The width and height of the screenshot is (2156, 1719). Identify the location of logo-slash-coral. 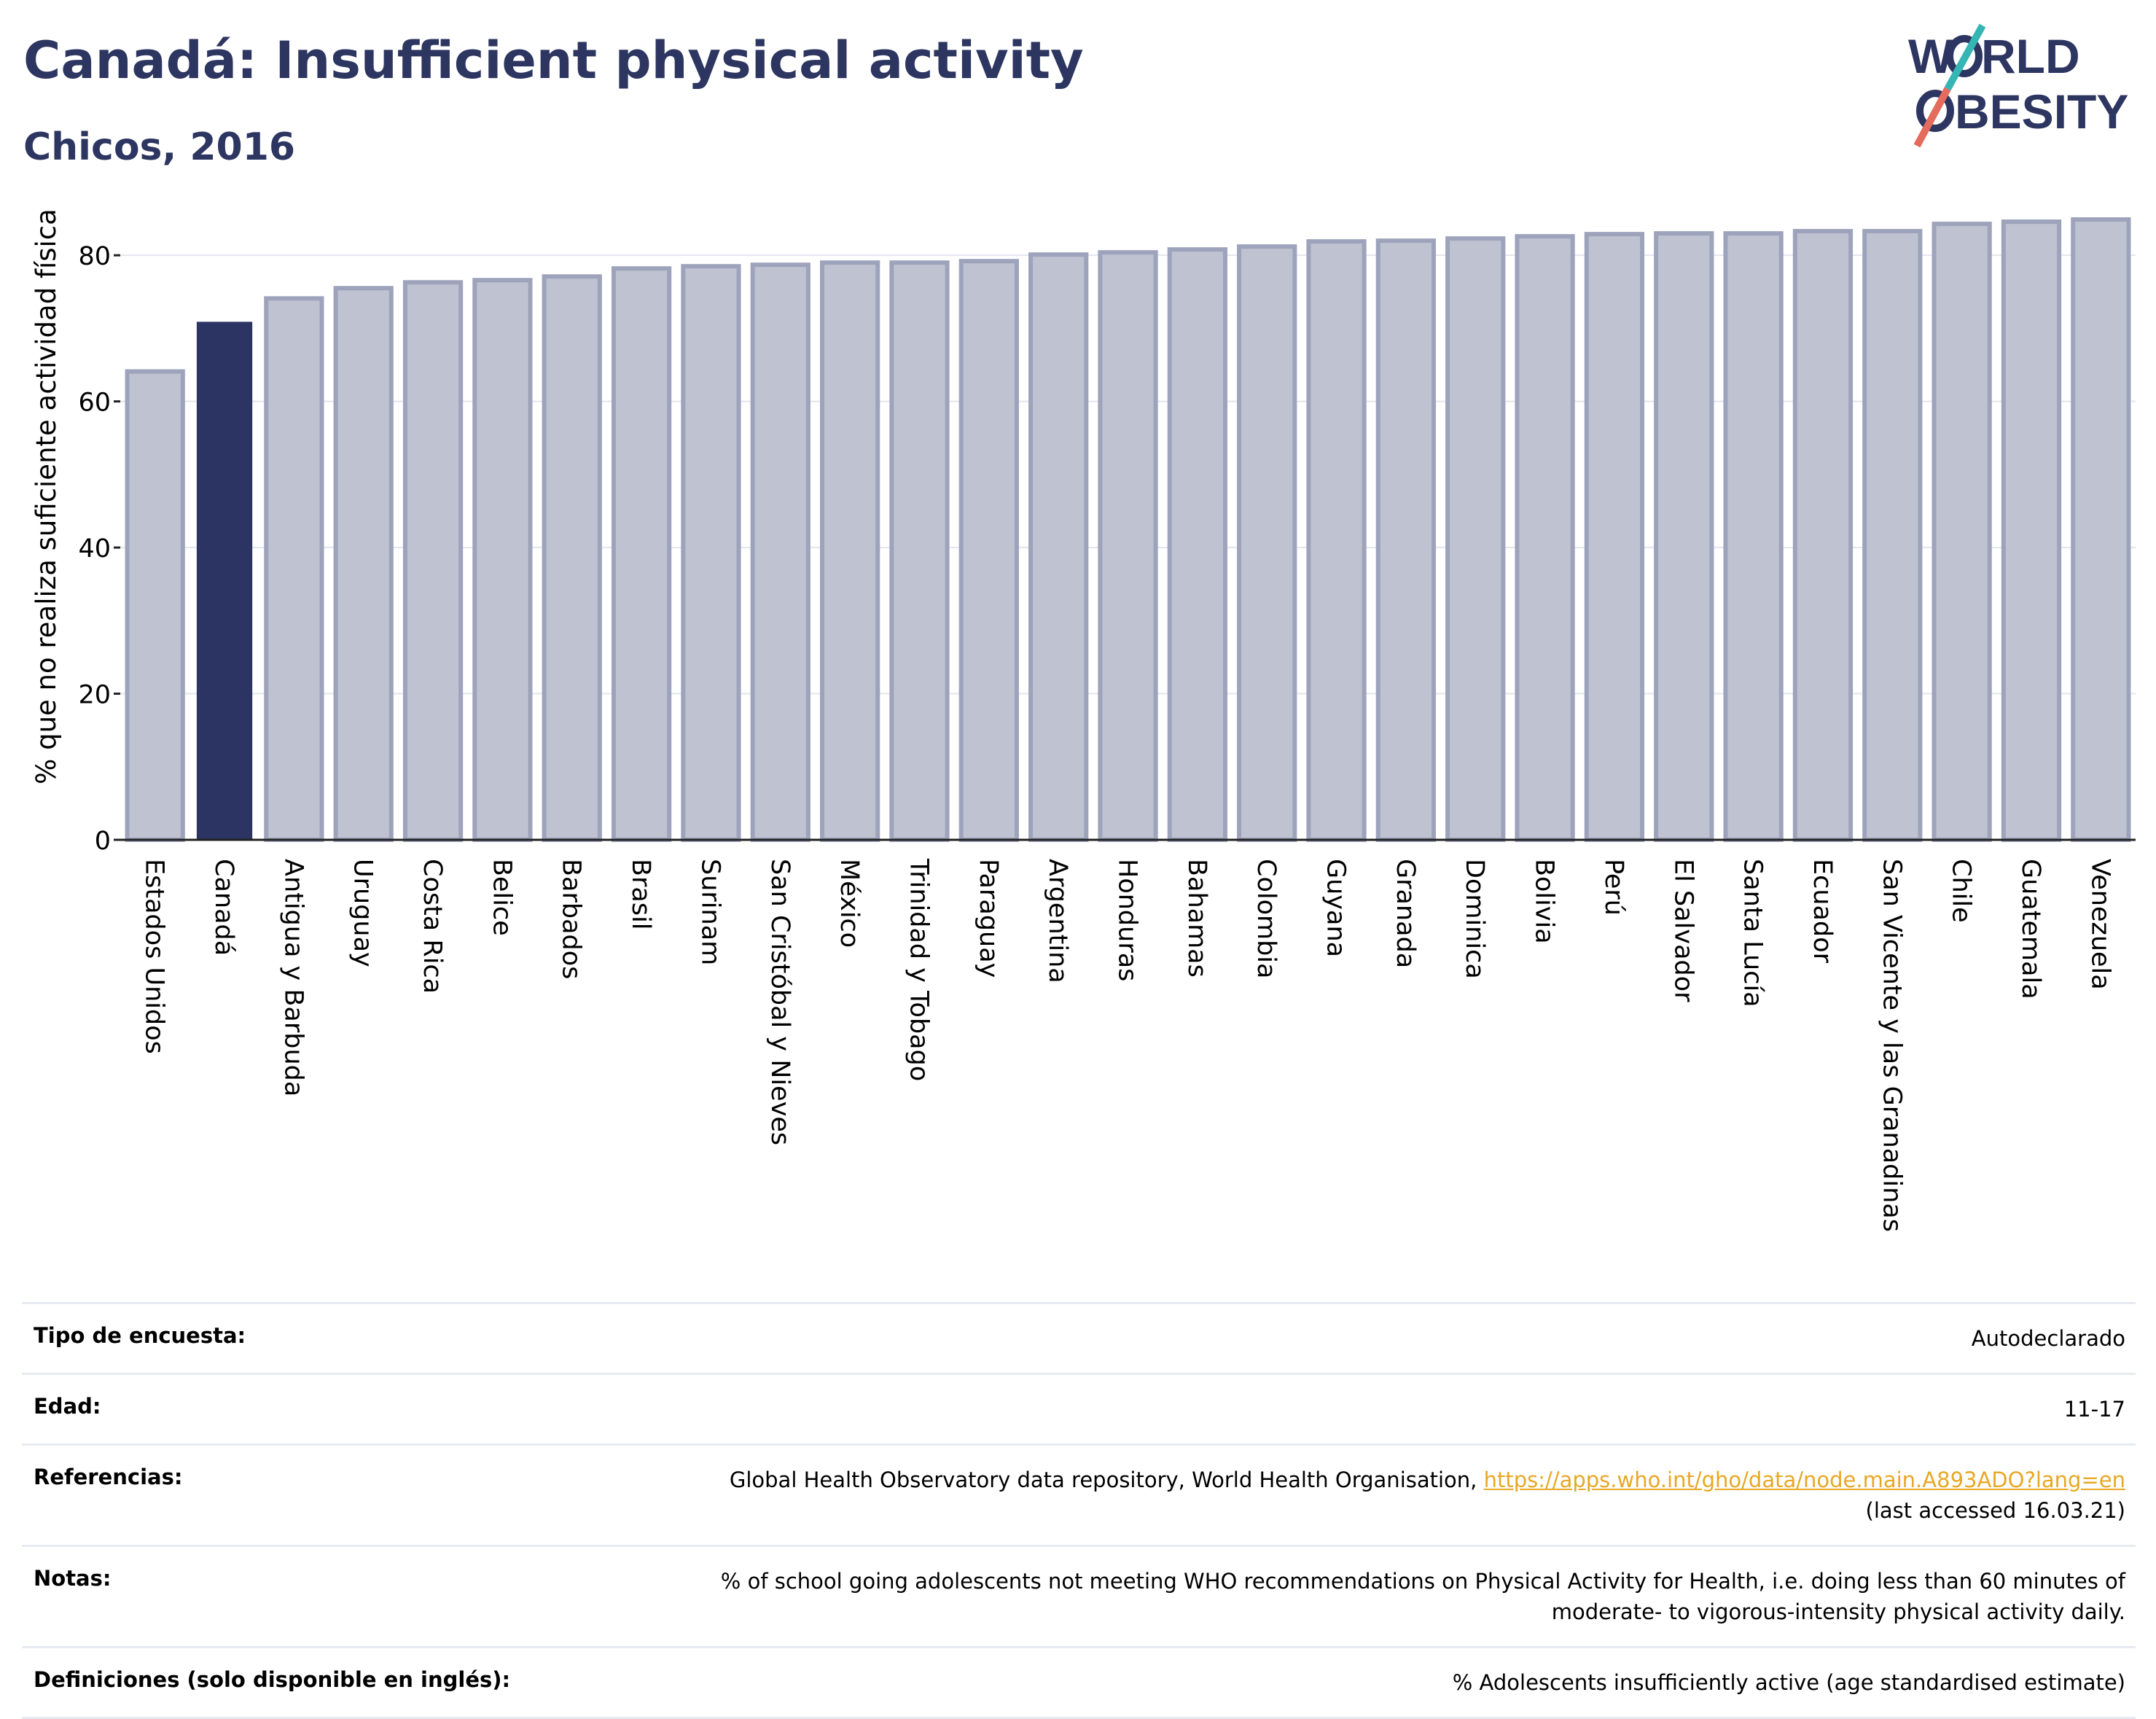
(1932, 117).